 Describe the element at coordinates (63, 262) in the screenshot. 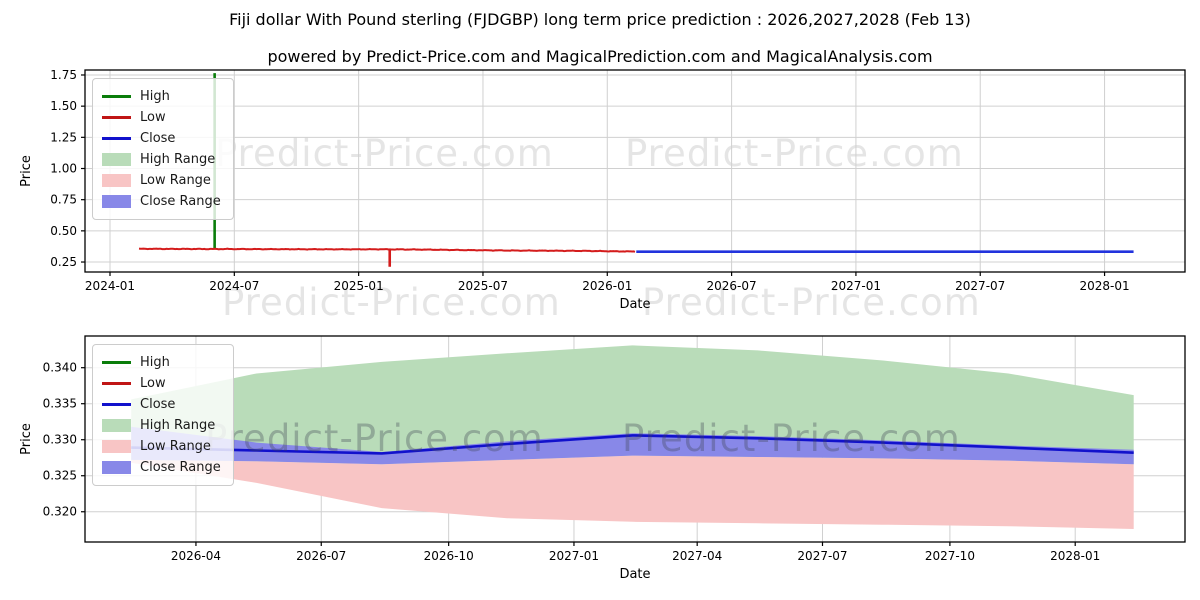

I see `y-tick-label: 0.25` at that location.